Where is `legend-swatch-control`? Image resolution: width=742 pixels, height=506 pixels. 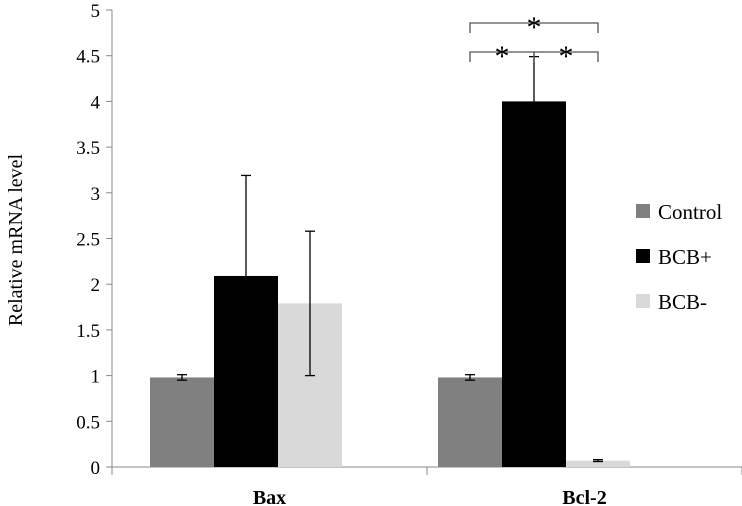
legend-swatch-control is located at coordinates (643, 211).